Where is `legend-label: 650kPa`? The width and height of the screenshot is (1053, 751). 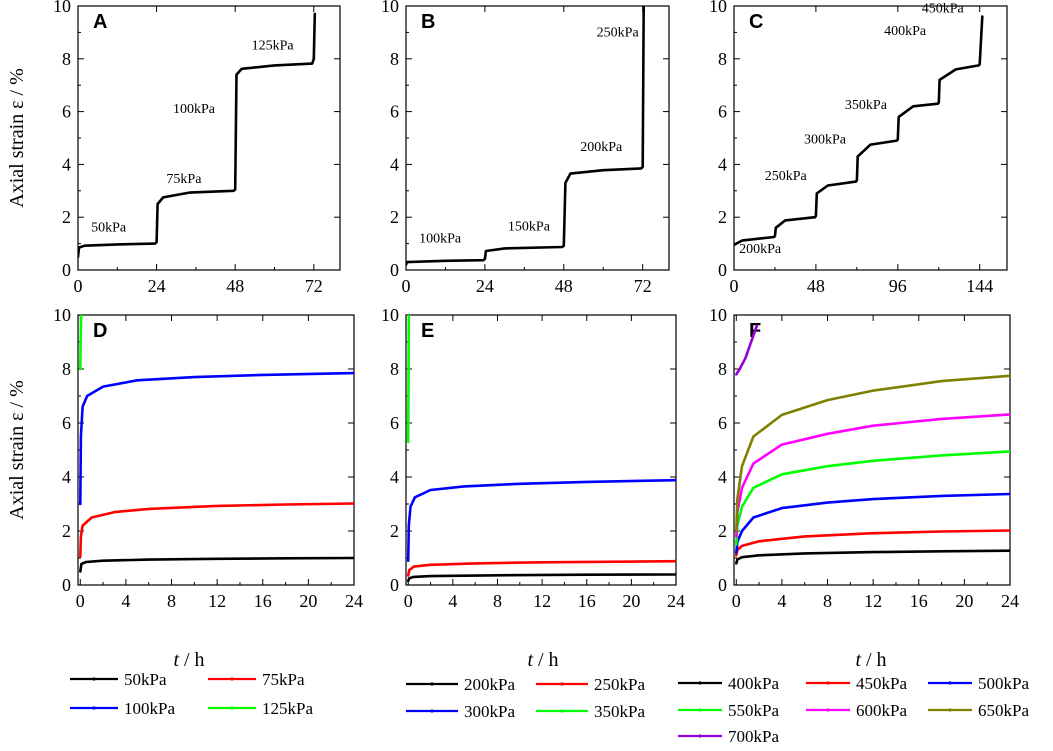 legend-label: 650kPa is located at coordinates (1003, 710).